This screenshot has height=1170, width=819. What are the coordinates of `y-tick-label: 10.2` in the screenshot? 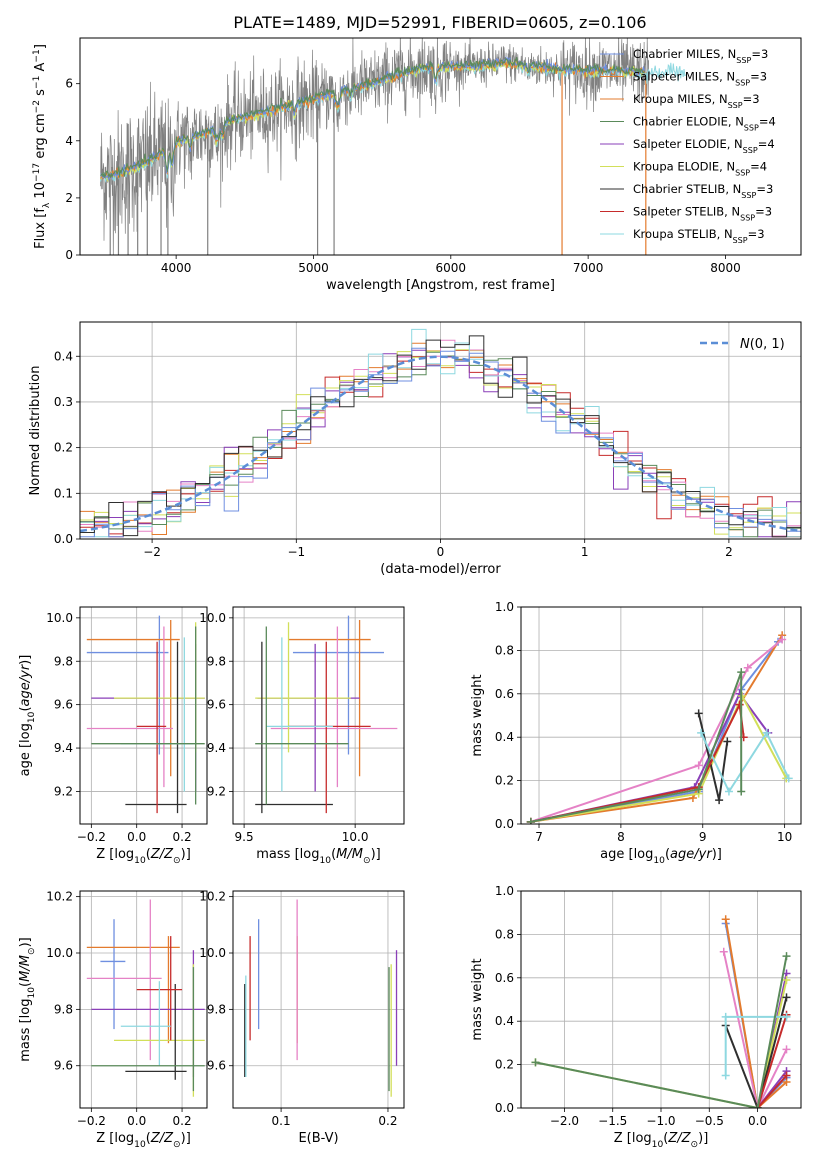 It's located at (212, 897).